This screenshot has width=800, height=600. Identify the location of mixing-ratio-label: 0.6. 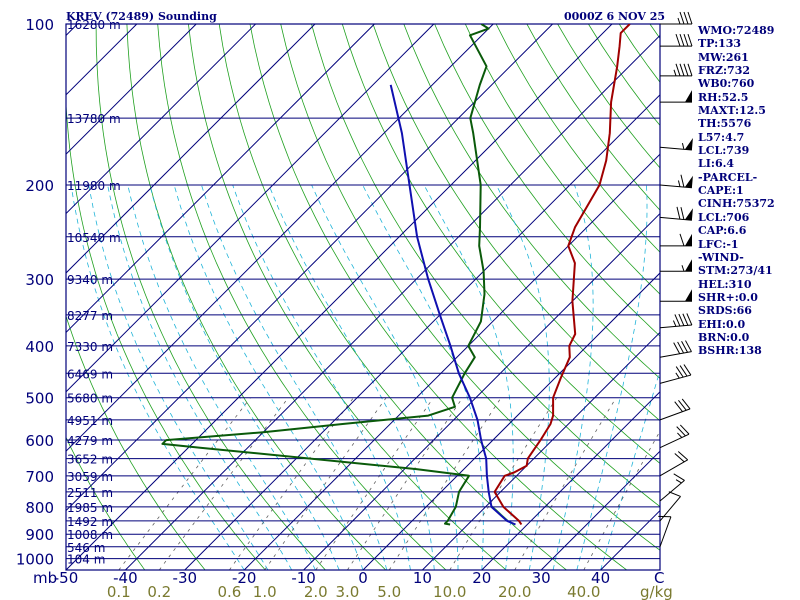
(229, 591).